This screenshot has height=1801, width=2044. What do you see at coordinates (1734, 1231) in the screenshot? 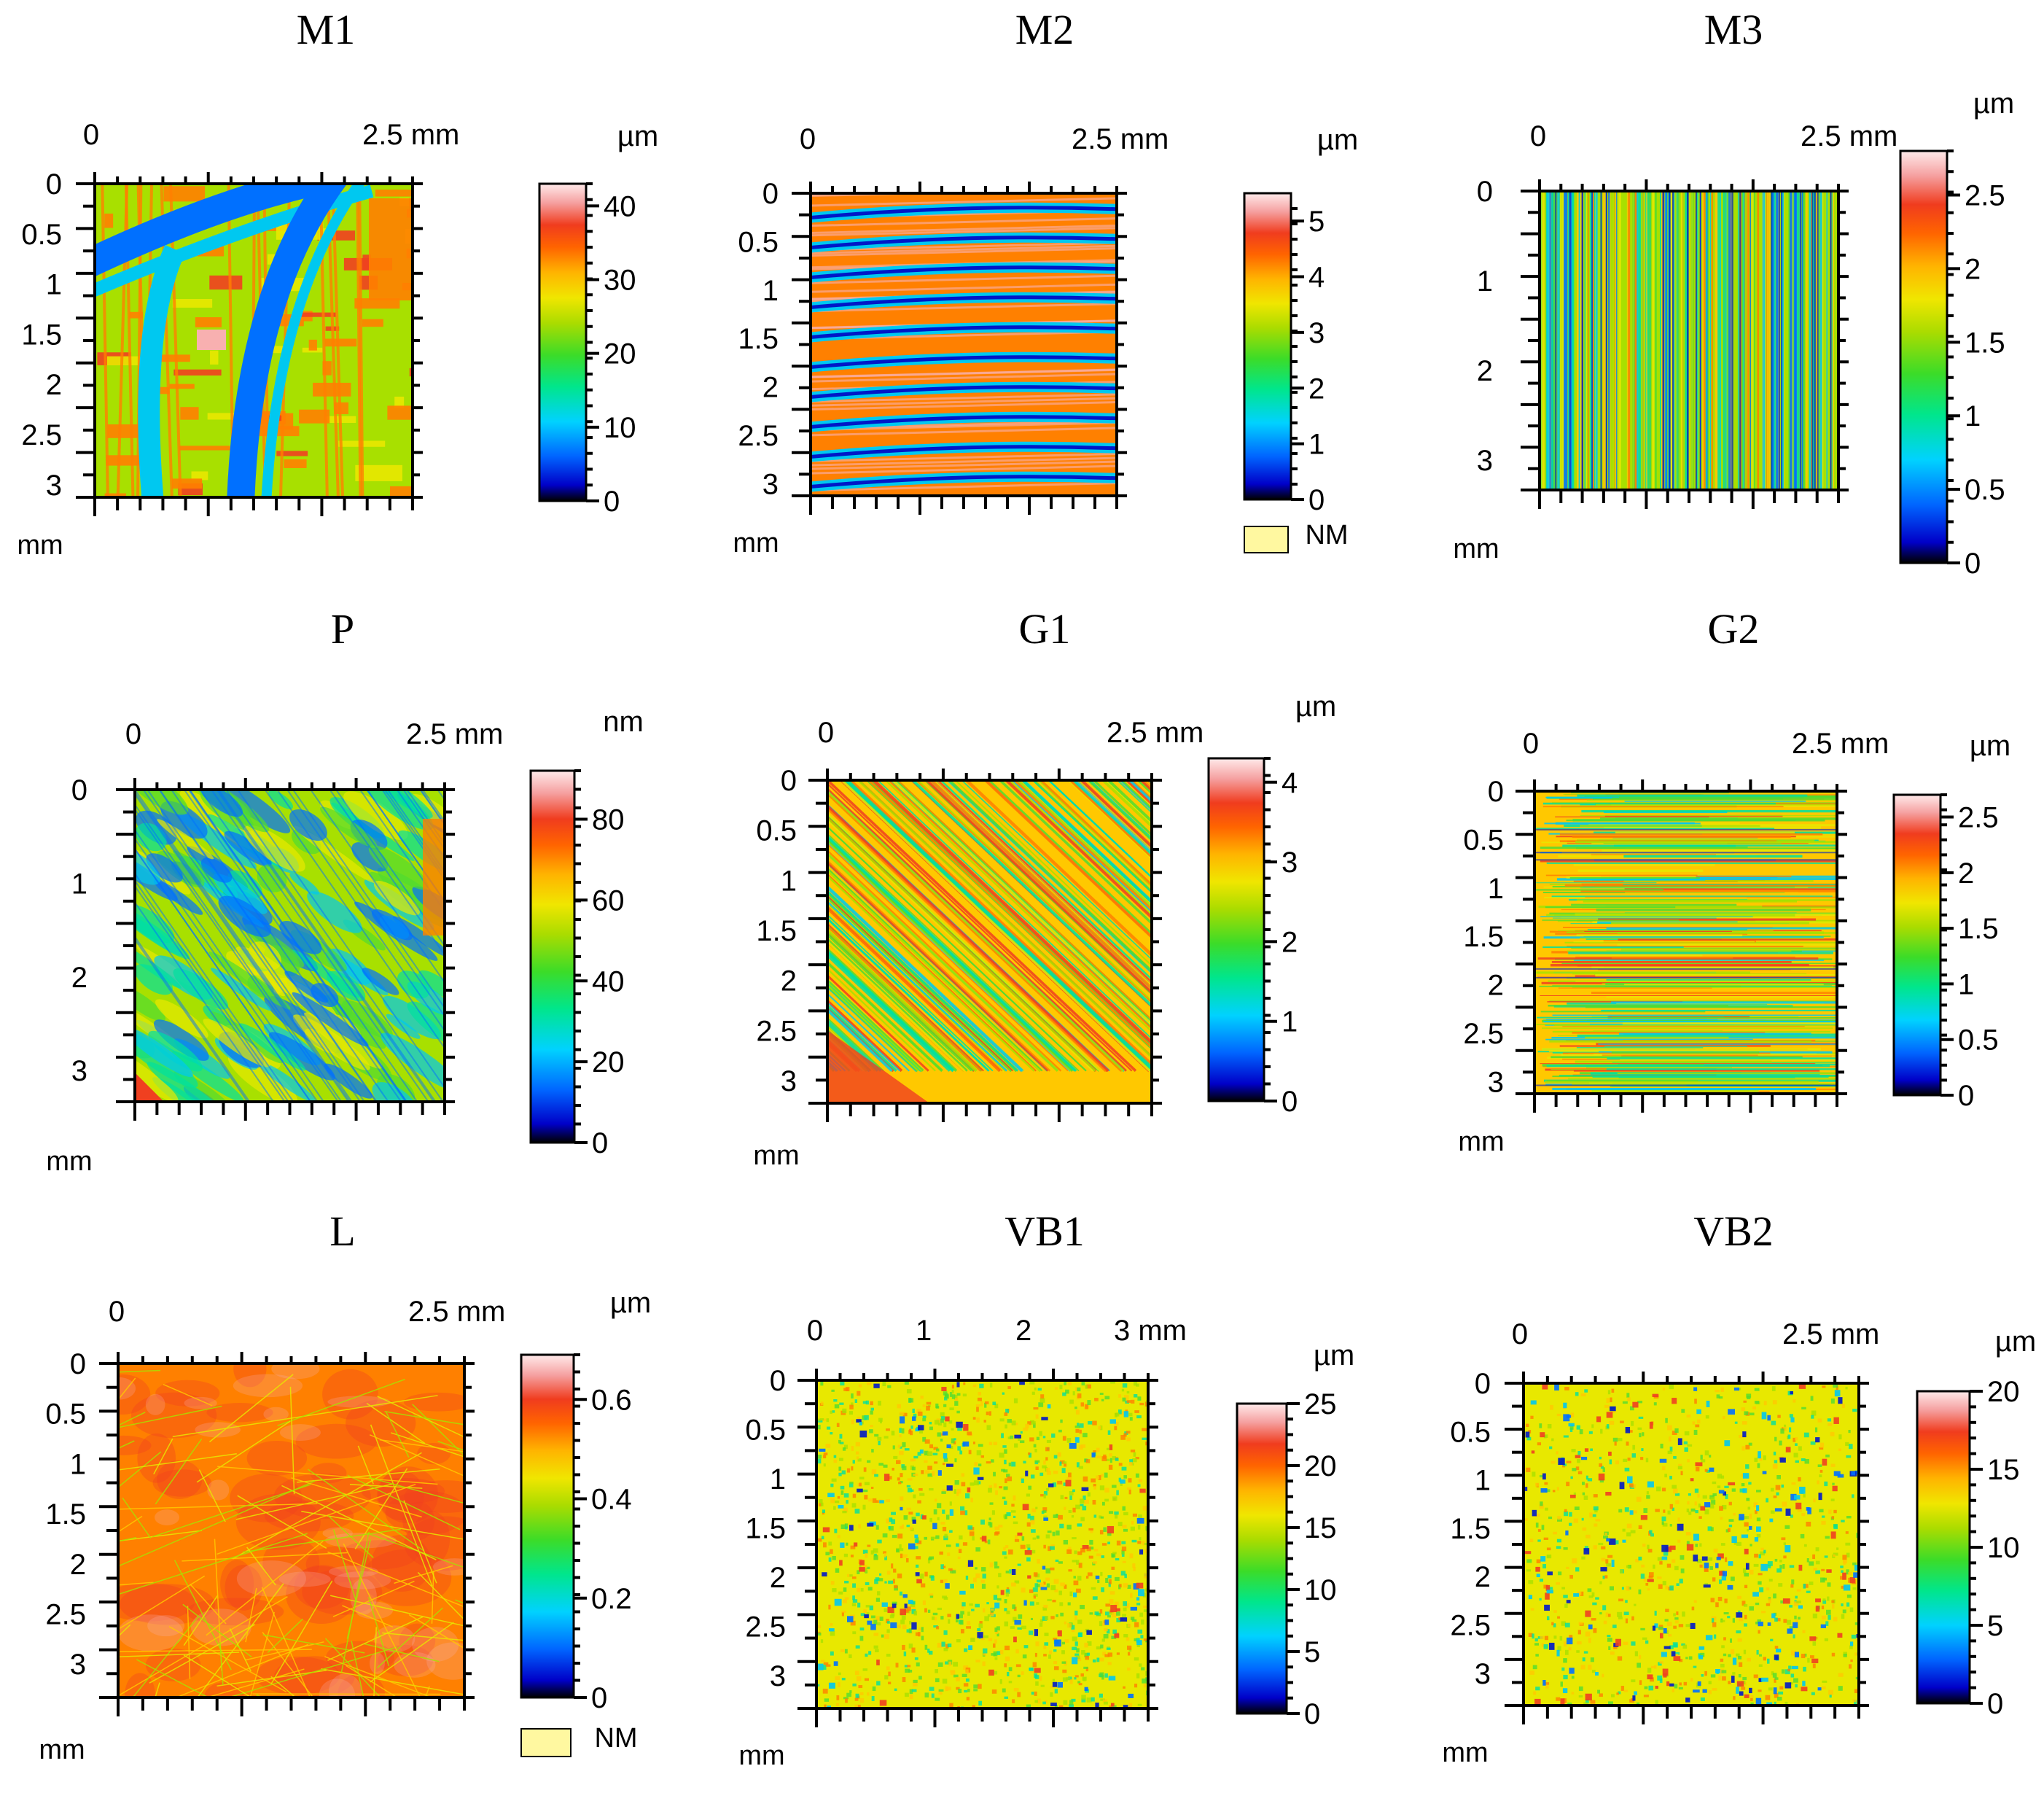
I see `panel-title: VB2` at bounding box center [1734, 1231].